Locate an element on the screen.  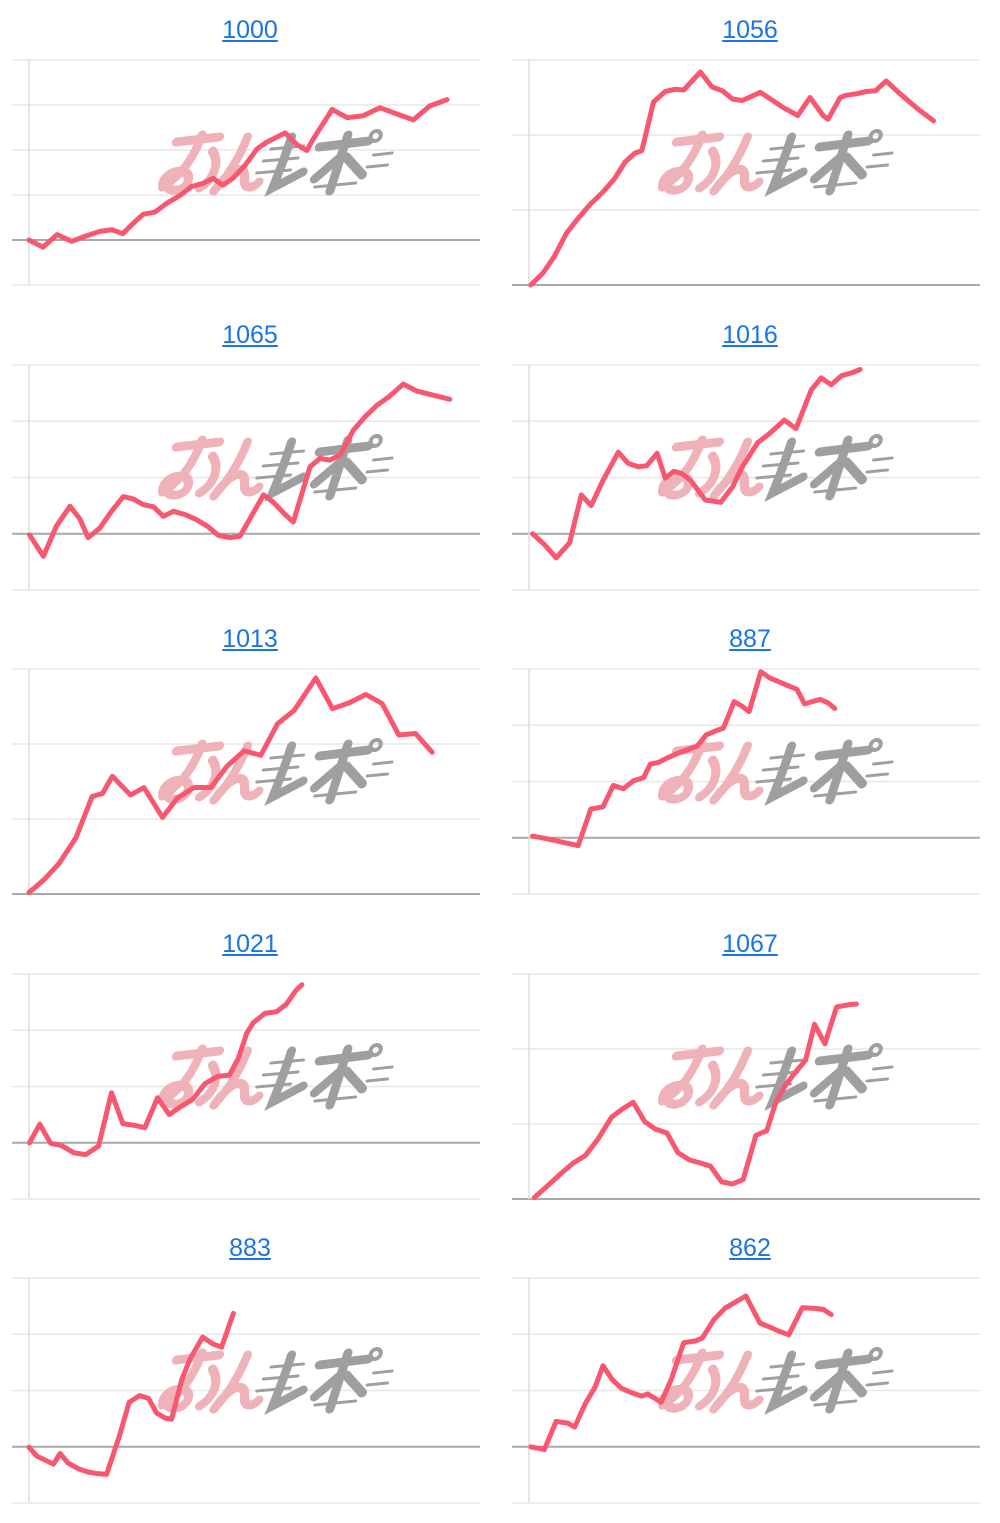
chart-cell-1016: 1016 is located at coordinates (750, 457).